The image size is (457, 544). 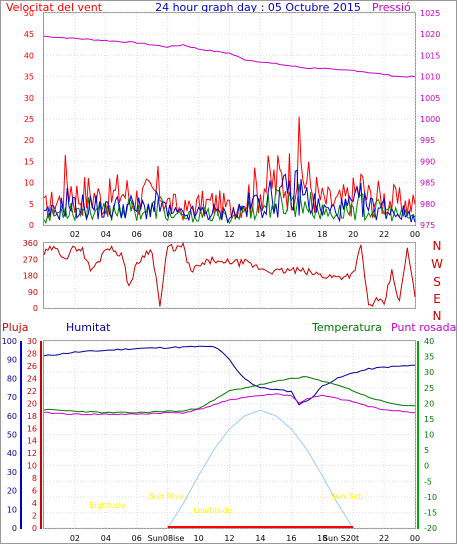 I want to click on direction-series, so click(x=229, y=274).